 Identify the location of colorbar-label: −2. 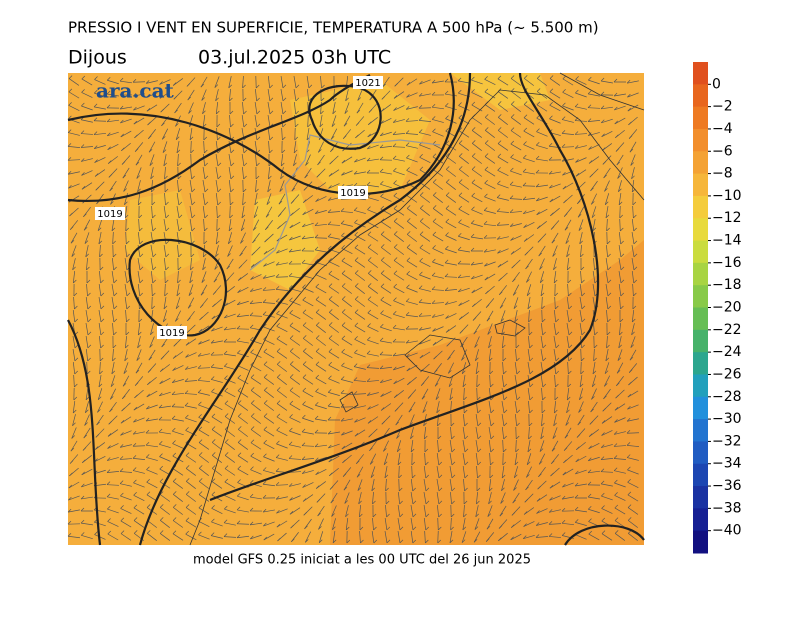
(722, 107).